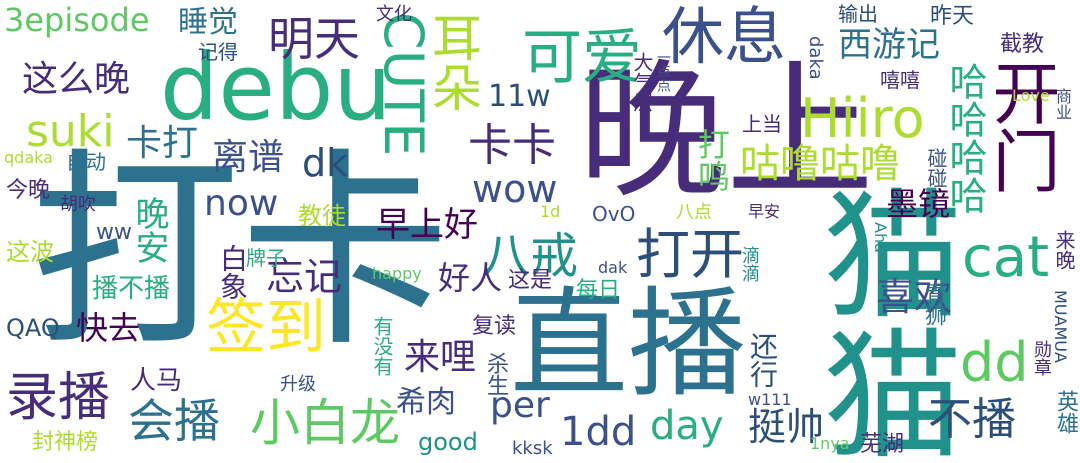 This screenshot has height=463, width=1080. What do you see at coordinates (965, 138) in the screenshot?
I see `word-hahaha: 哈哈哈哈` at bounding box center [965, 138].